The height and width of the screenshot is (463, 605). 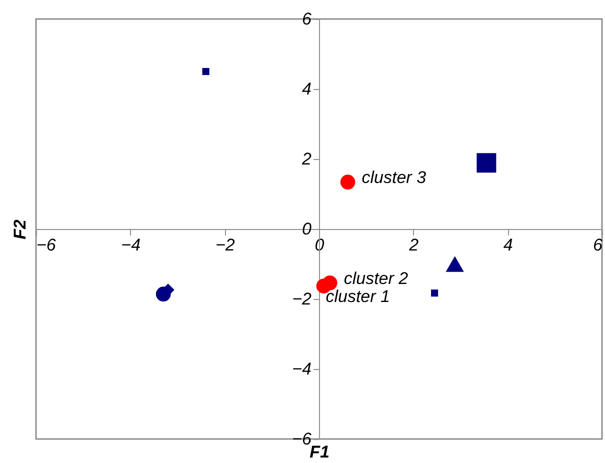 I want to click on y-tick-label: 2, so click(x=306, y=159).